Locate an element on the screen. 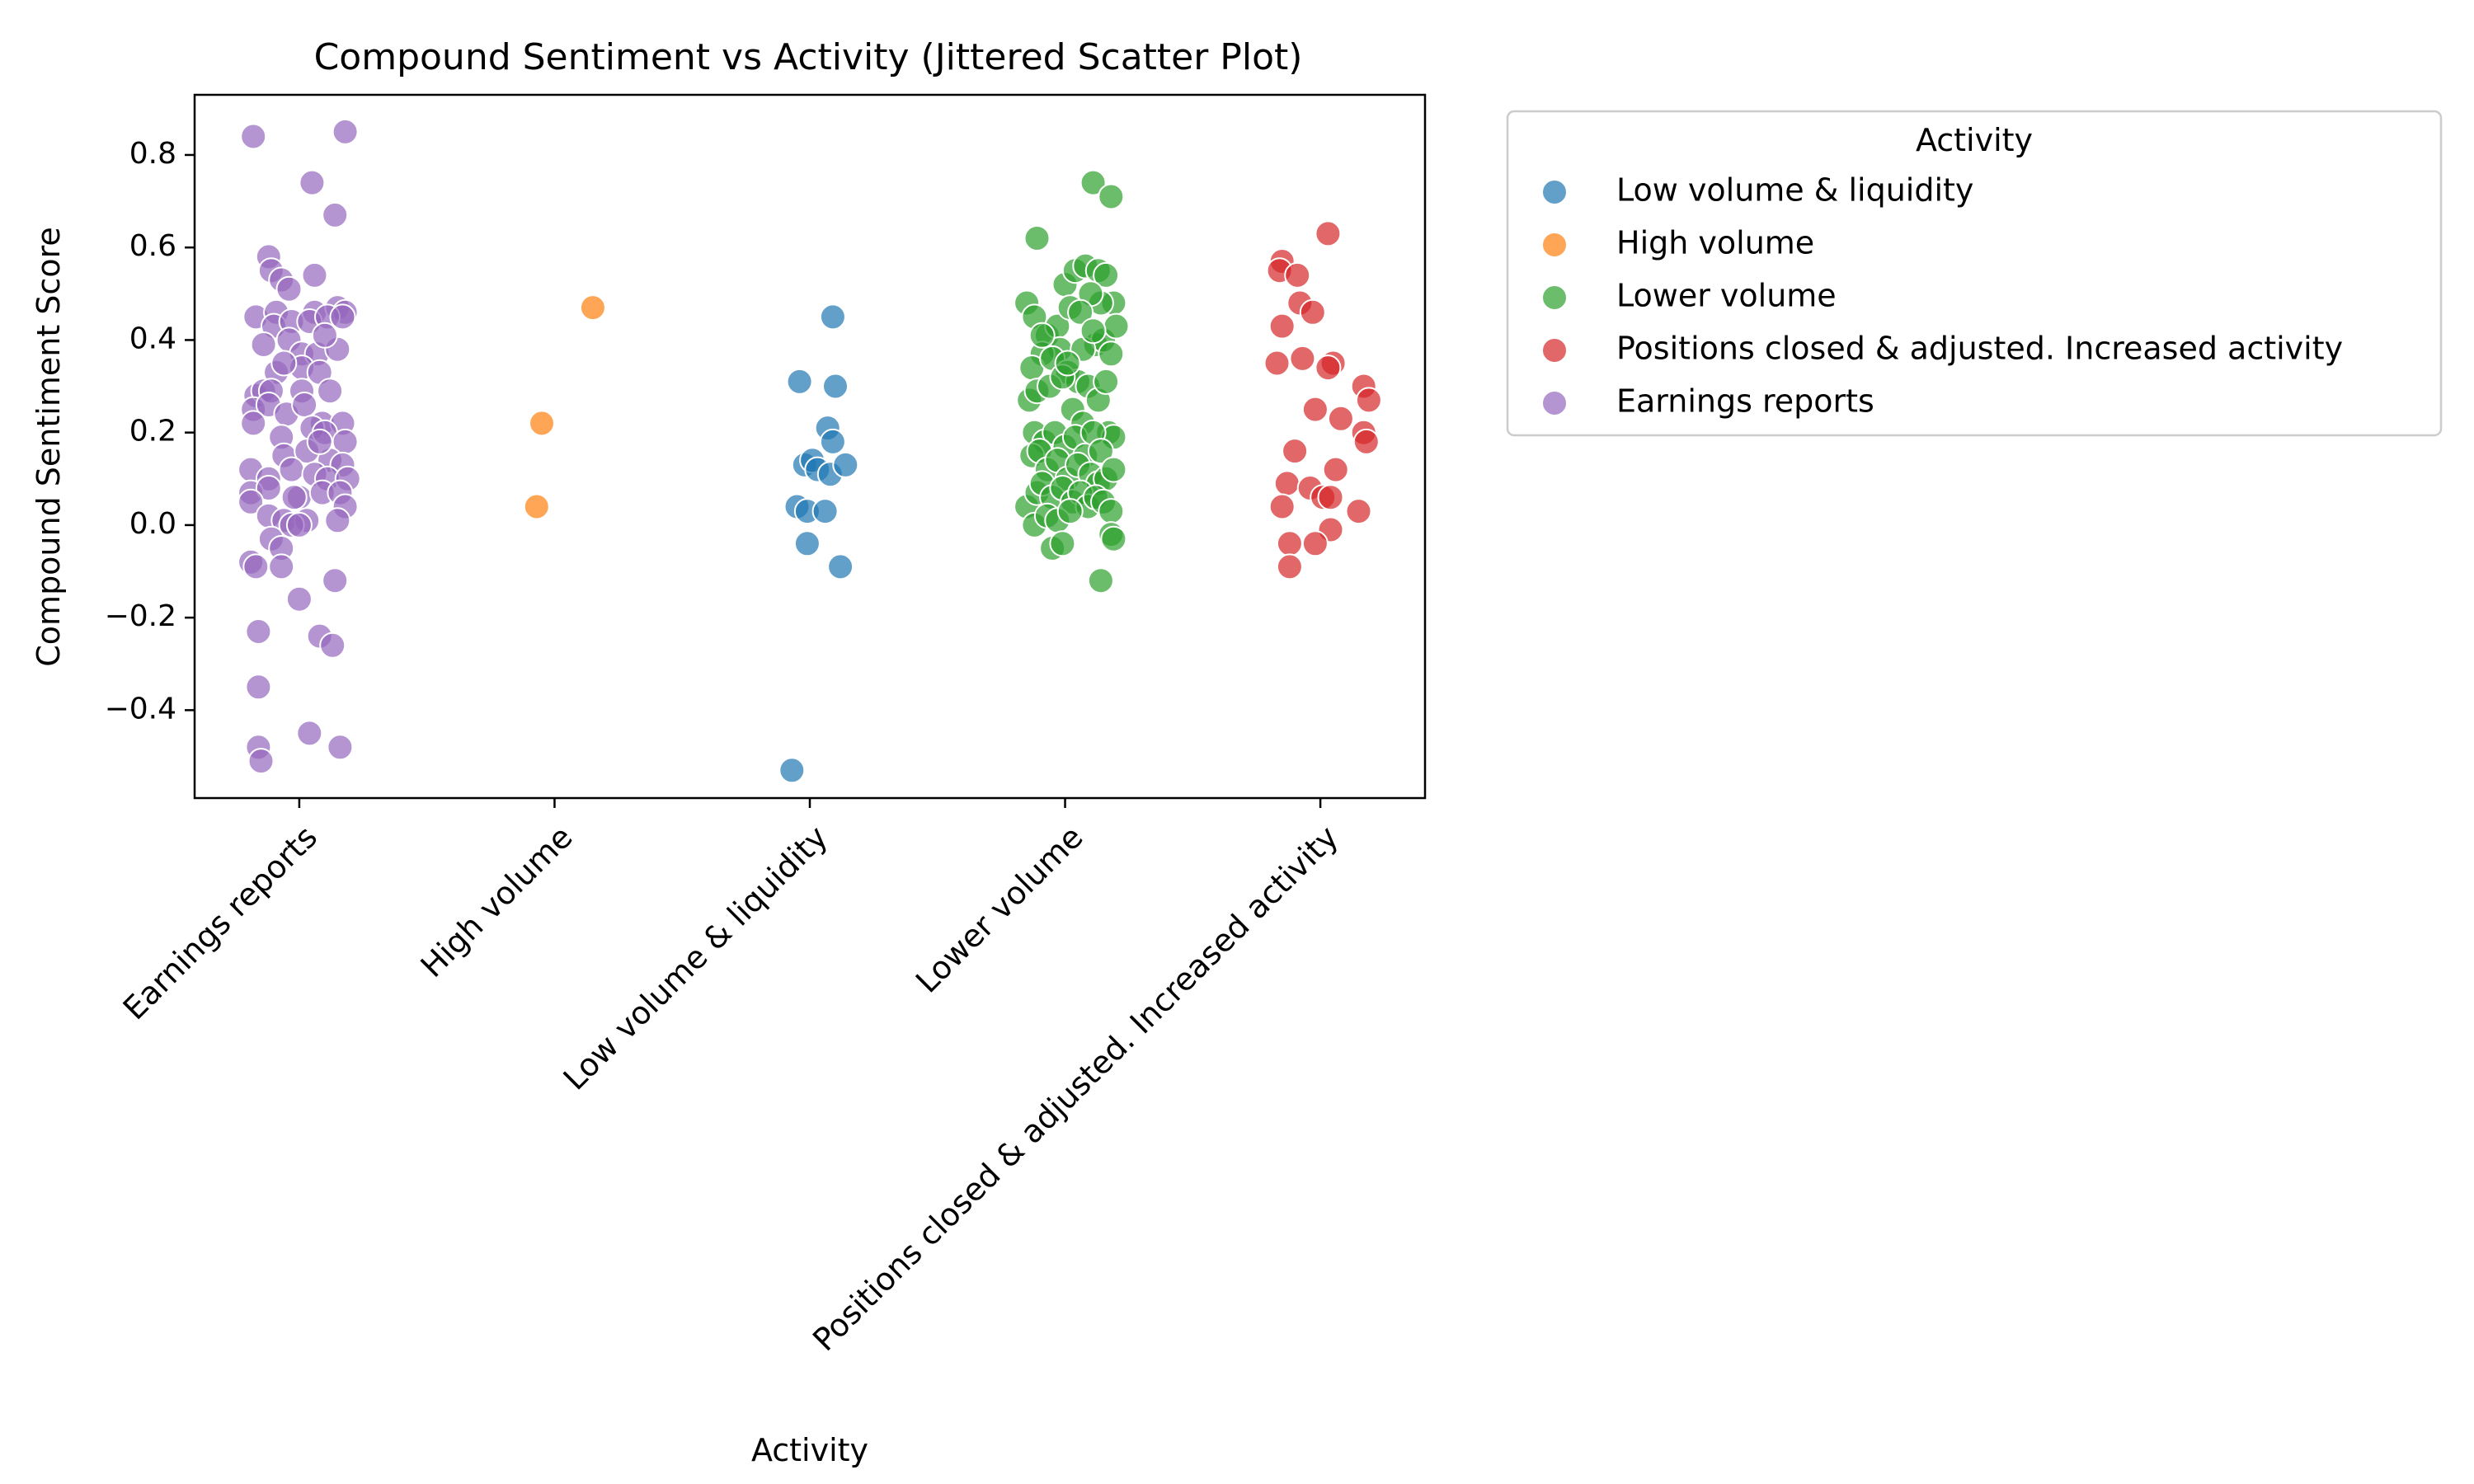  series-low-volume-liquidity is located at coordinates (818, 543).